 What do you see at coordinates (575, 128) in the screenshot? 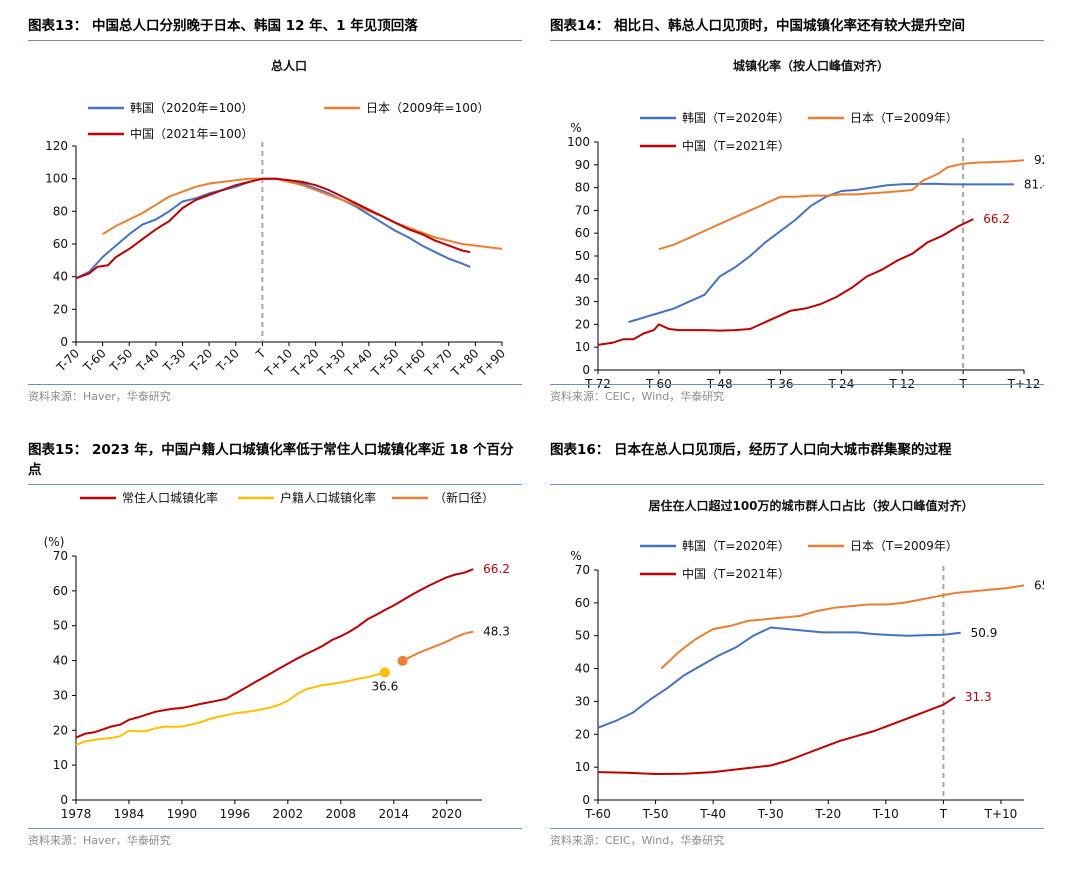
I see `y-unit-label: %` at bounding box center [575, 128].